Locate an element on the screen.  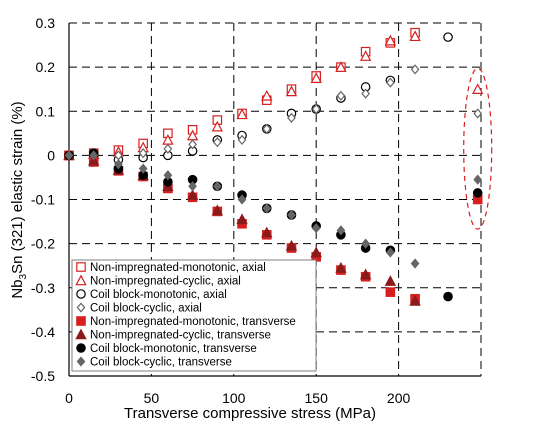
x-tick-label: 100 is located at coordinates (234, 398).